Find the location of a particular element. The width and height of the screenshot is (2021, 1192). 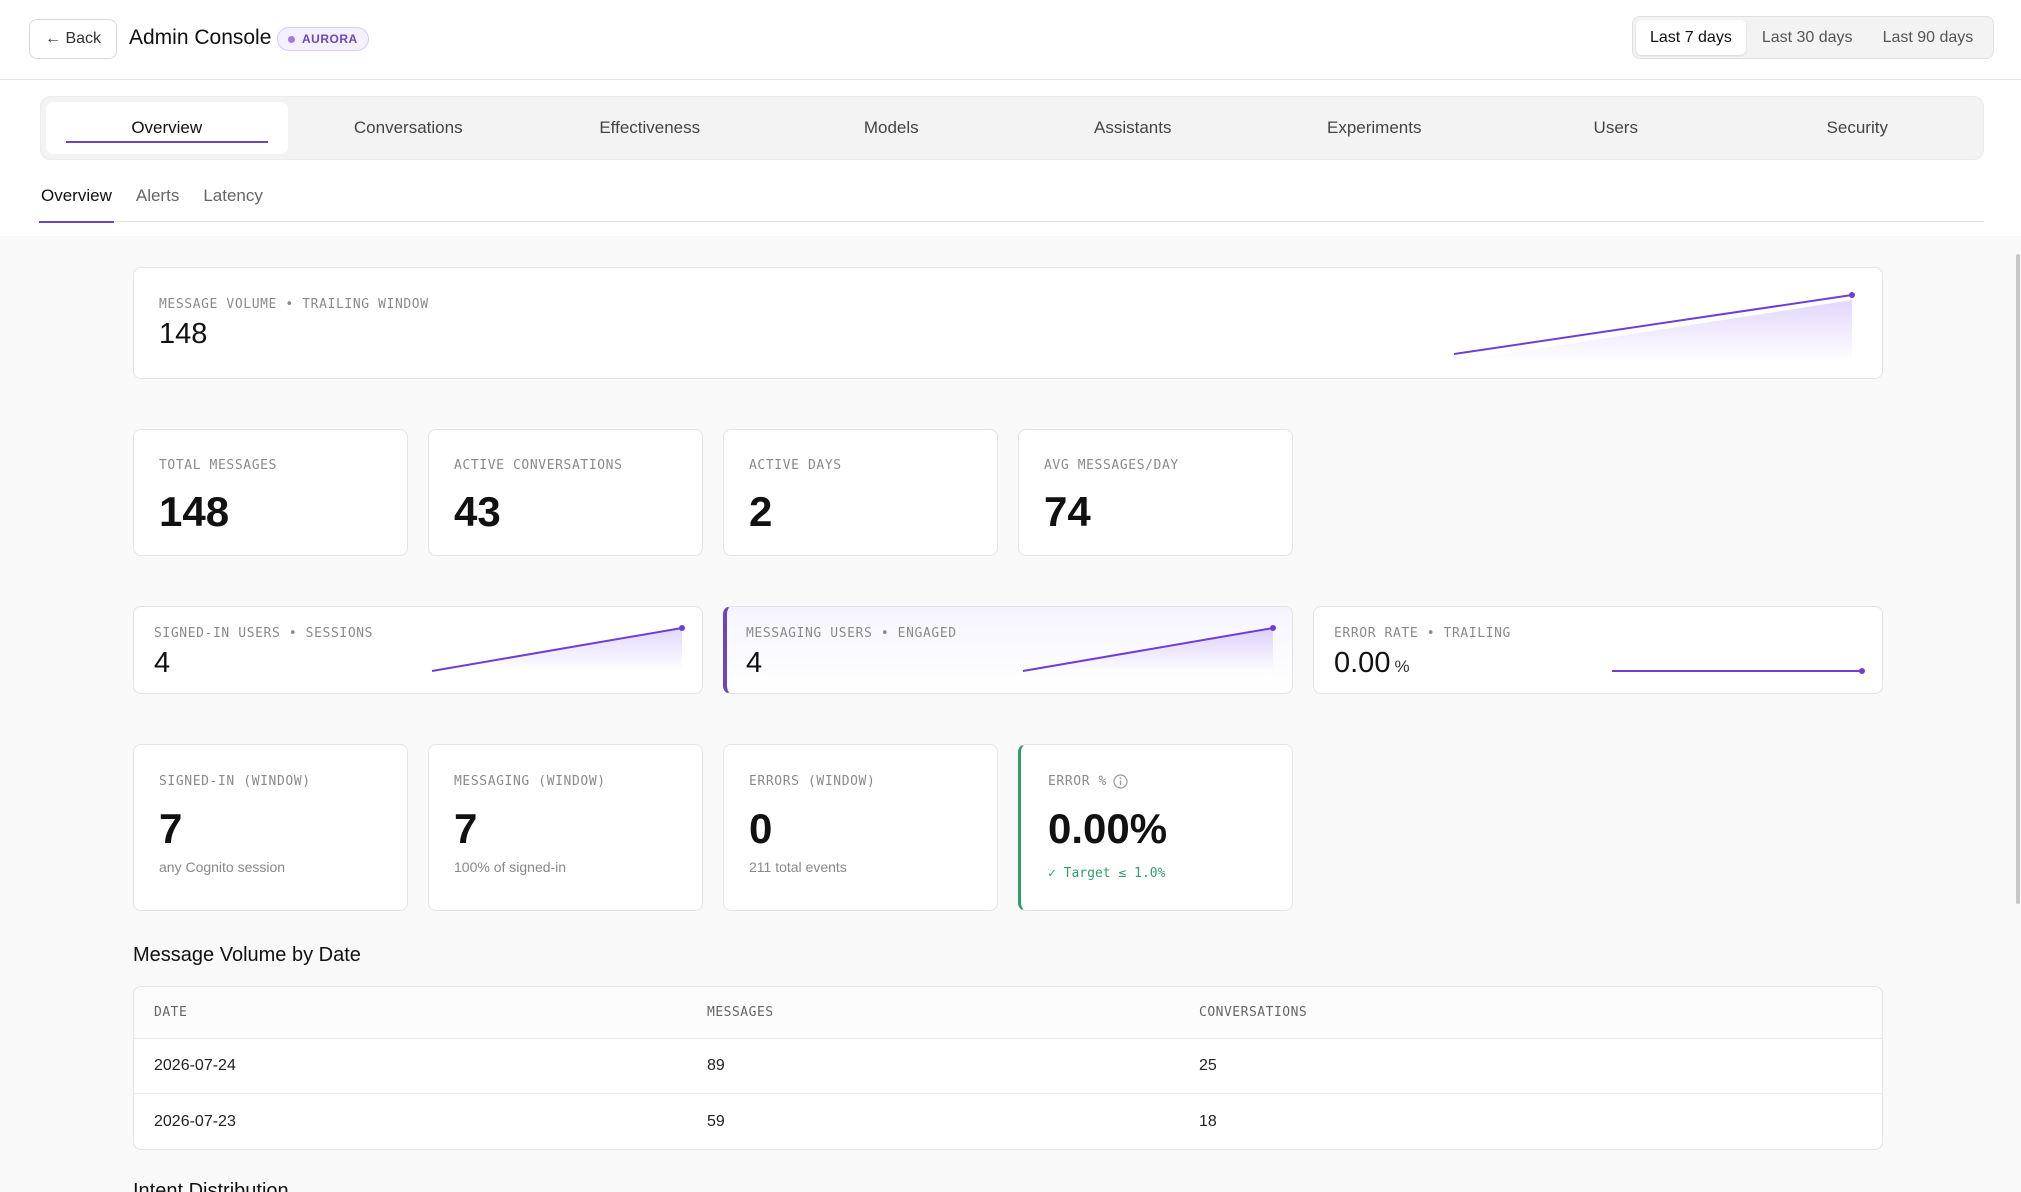

trend-card-signed-in-users: SIGNED-IN USERS • SESSIONS 4 is located at coordinates (418, 650).